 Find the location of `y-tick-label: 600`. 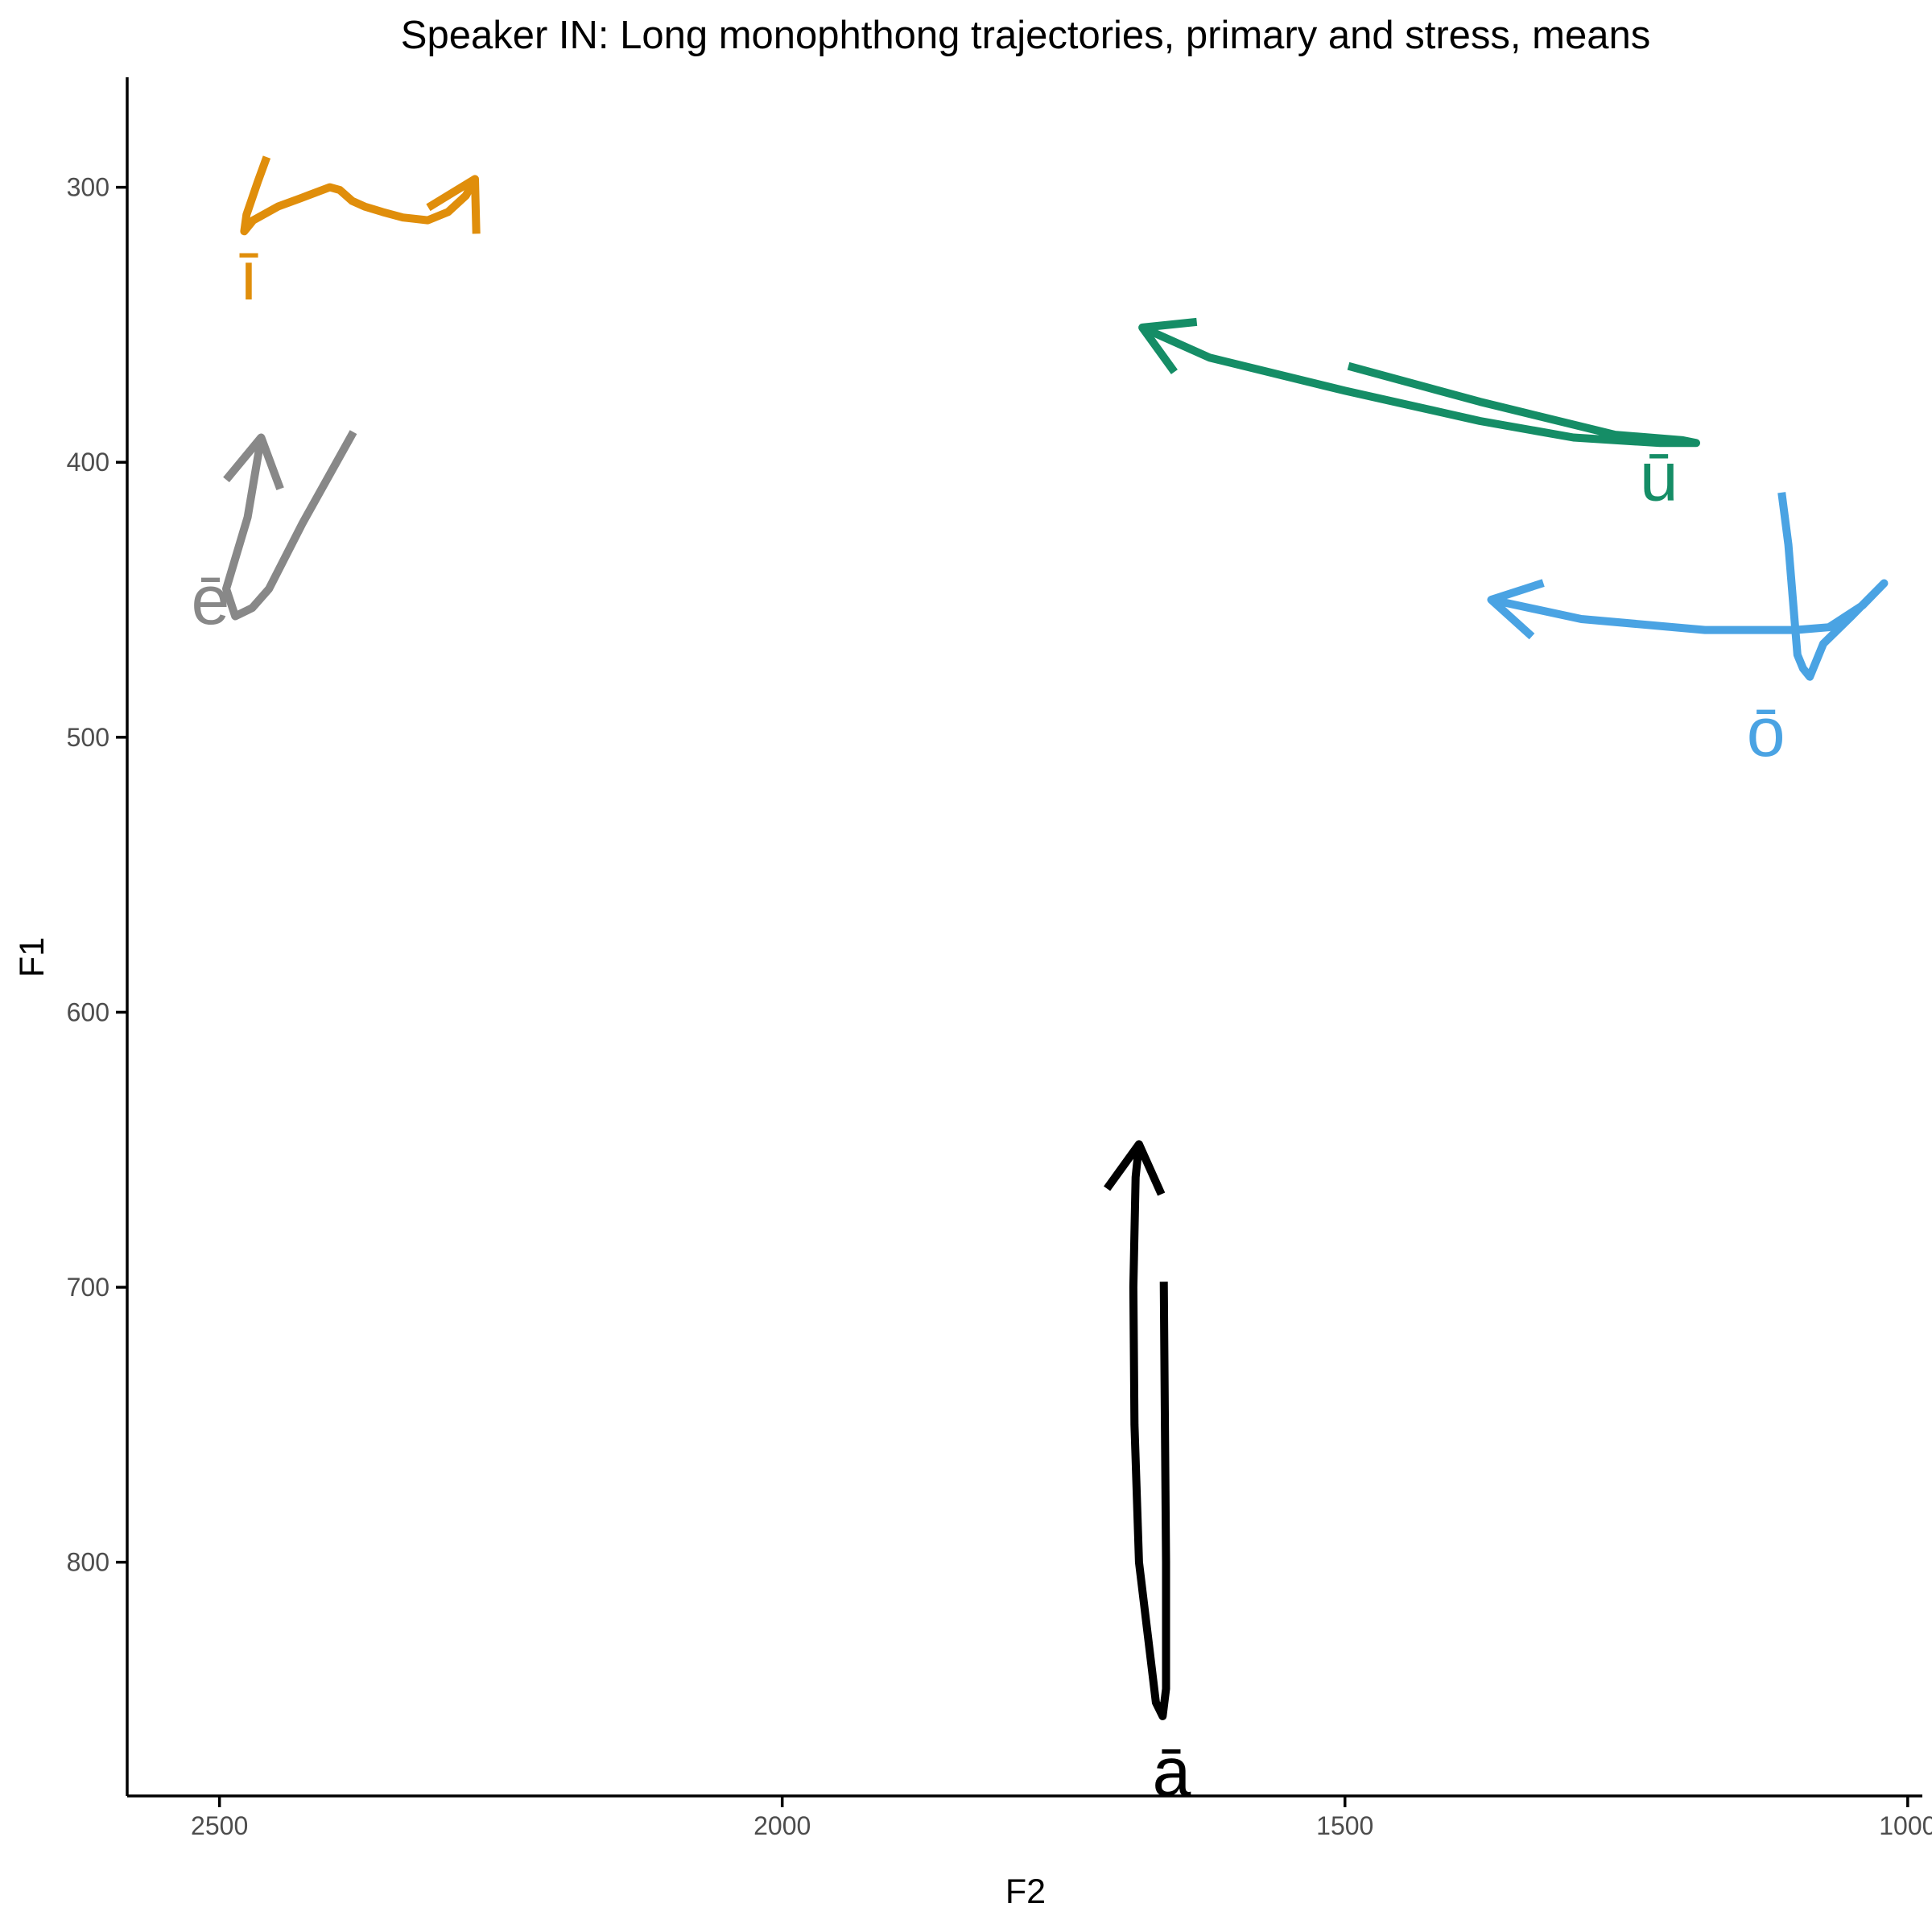

y-tick-label: 600 is located at coordinates (88, 1011).